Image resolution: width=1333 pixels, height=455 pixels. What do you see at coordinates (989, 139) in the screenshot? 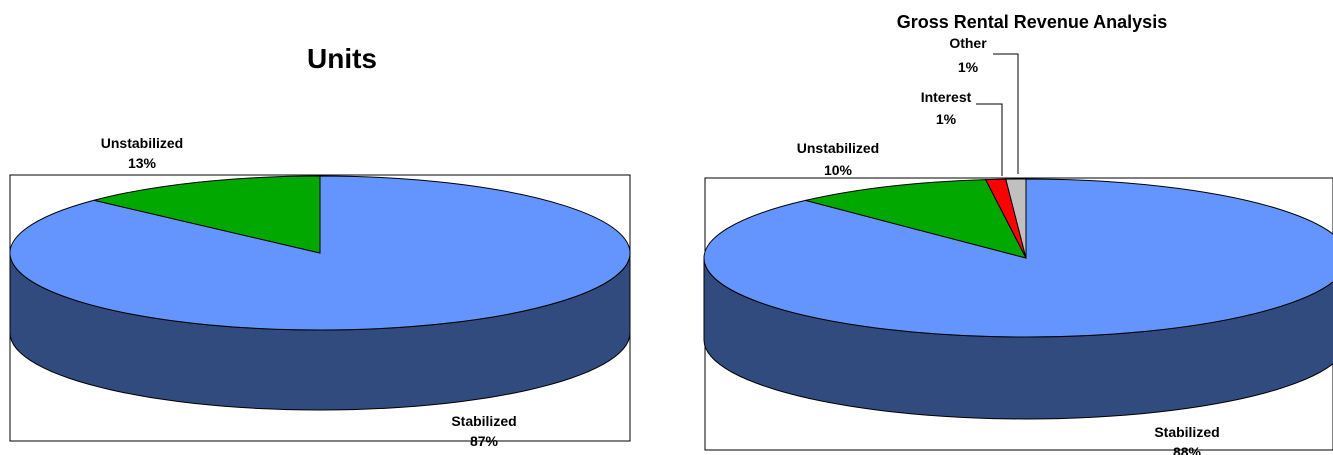
I see `revenue-leader-interest` at bounding box center [989, 139].